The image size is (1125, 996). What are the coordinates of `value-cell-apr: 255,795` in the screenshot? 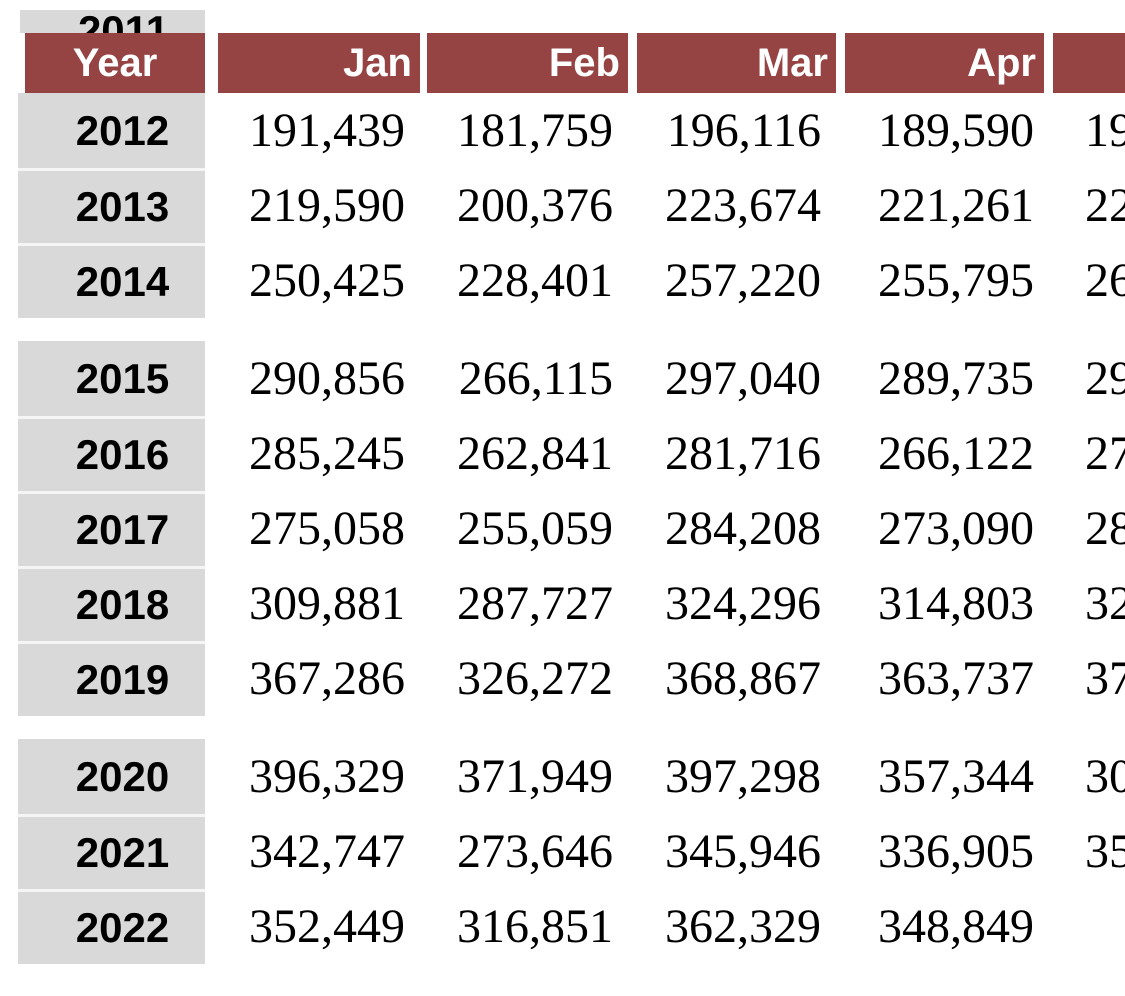 It's located at (956, 280).